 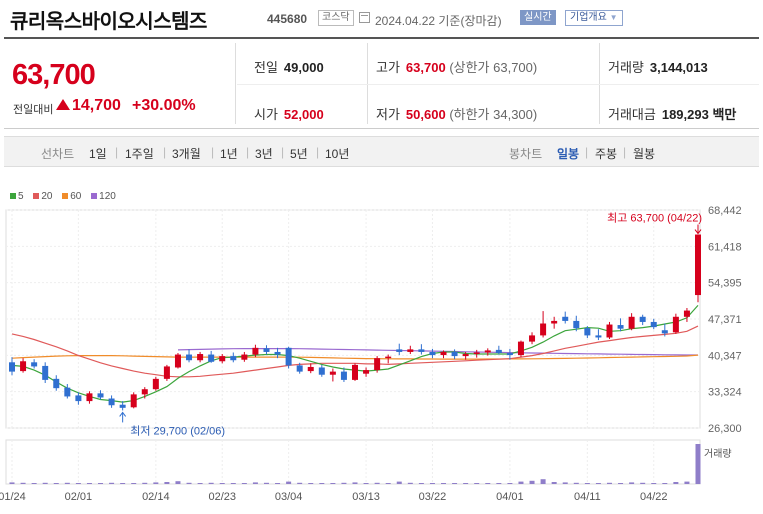 I want to click on base-date: 2024.04.22 기준(장마감), so click(x=438, y=21).